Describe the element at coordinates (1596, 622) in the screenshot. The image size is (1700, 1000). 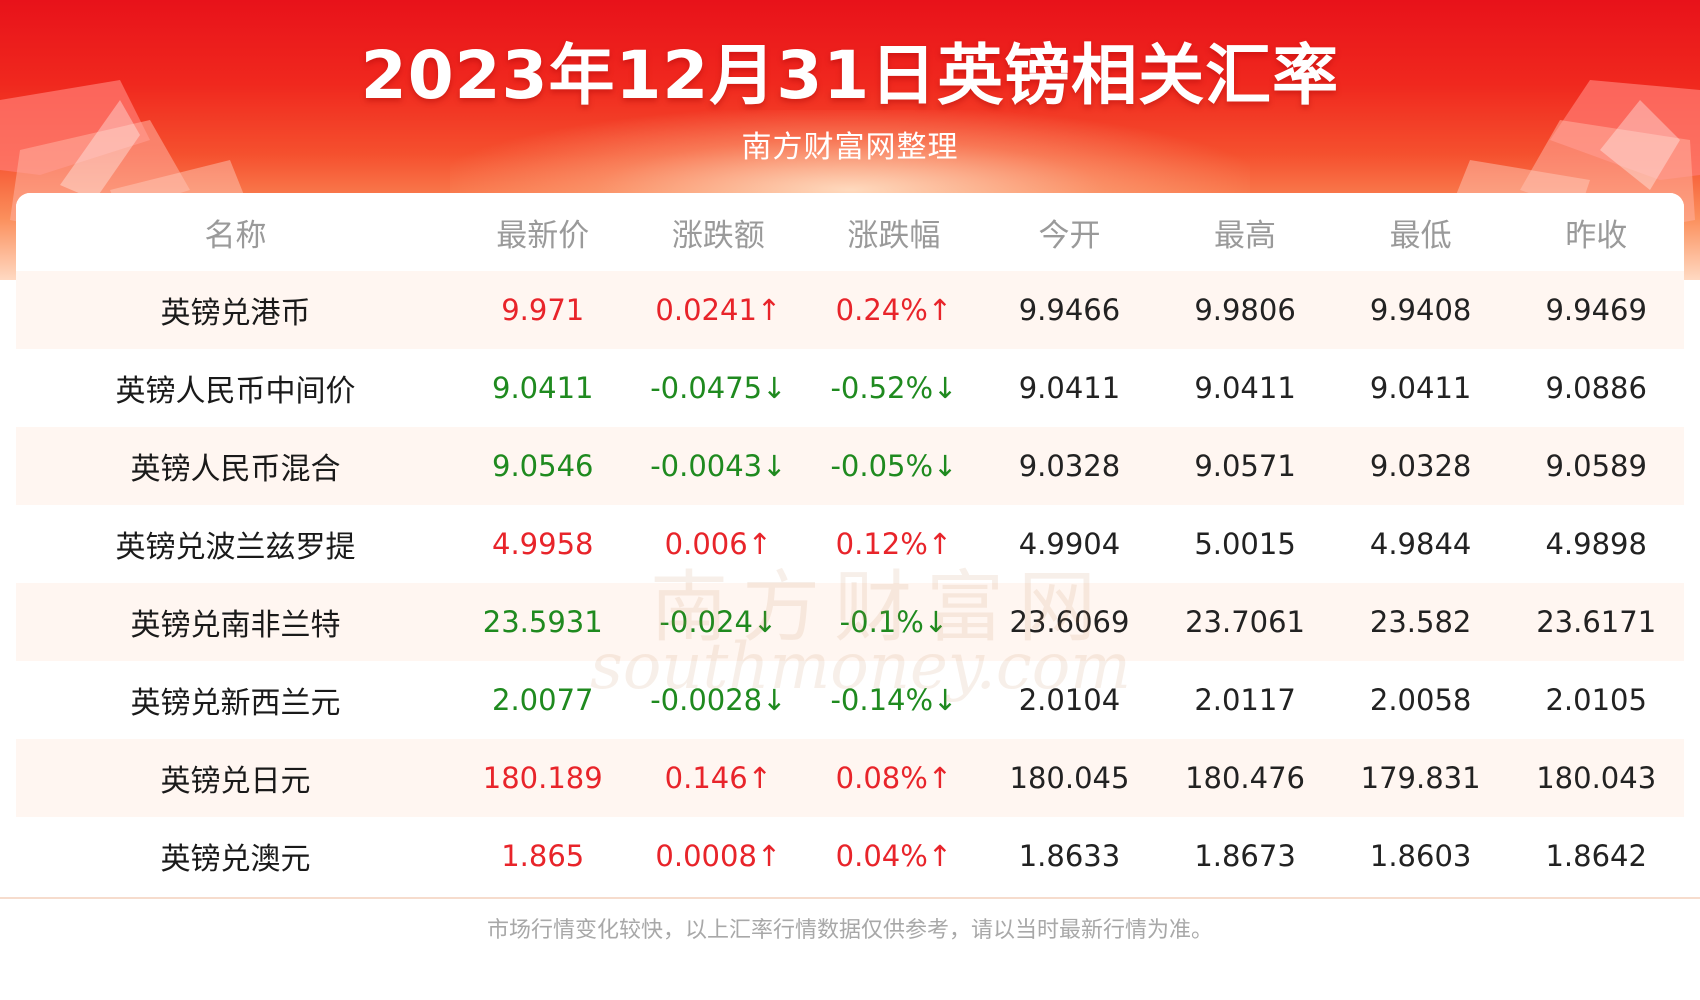
I see `cell-prev-close: 23.6171` at that location.